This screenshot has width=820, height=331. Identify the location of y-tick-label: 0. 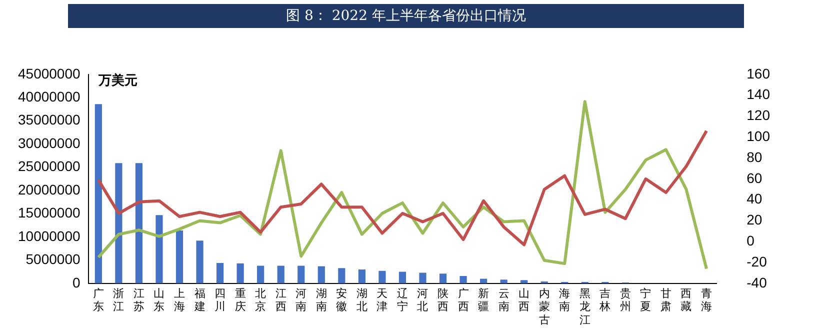
(76, 282).